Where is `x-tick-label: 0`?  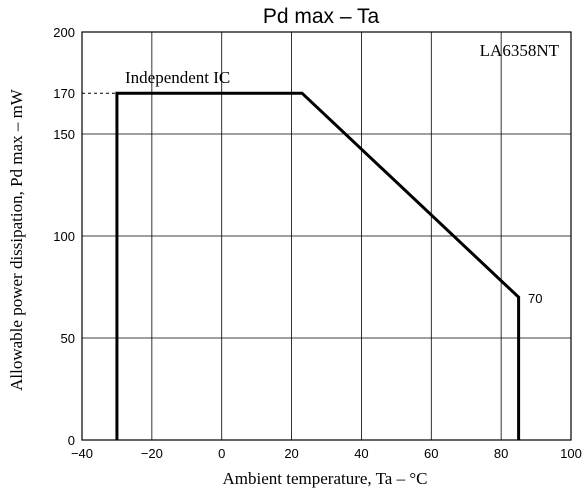 x-tick-label: 0 is located at coordinates (221, 453).